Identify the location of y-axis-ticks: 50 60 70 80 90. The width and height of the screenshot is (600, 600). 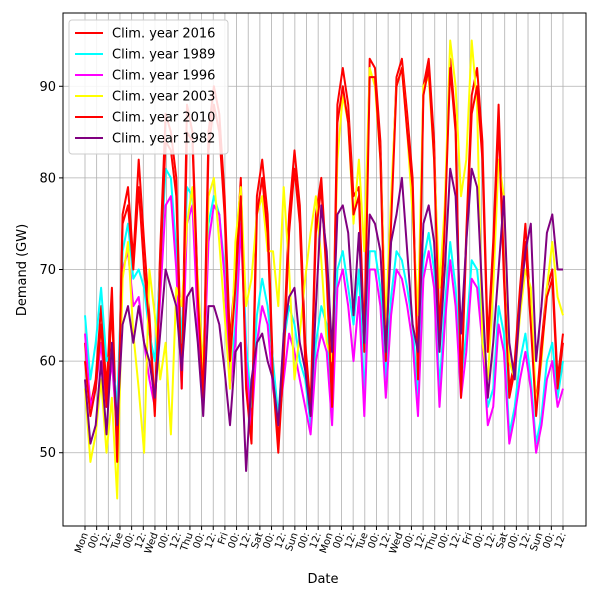
(51, 270).